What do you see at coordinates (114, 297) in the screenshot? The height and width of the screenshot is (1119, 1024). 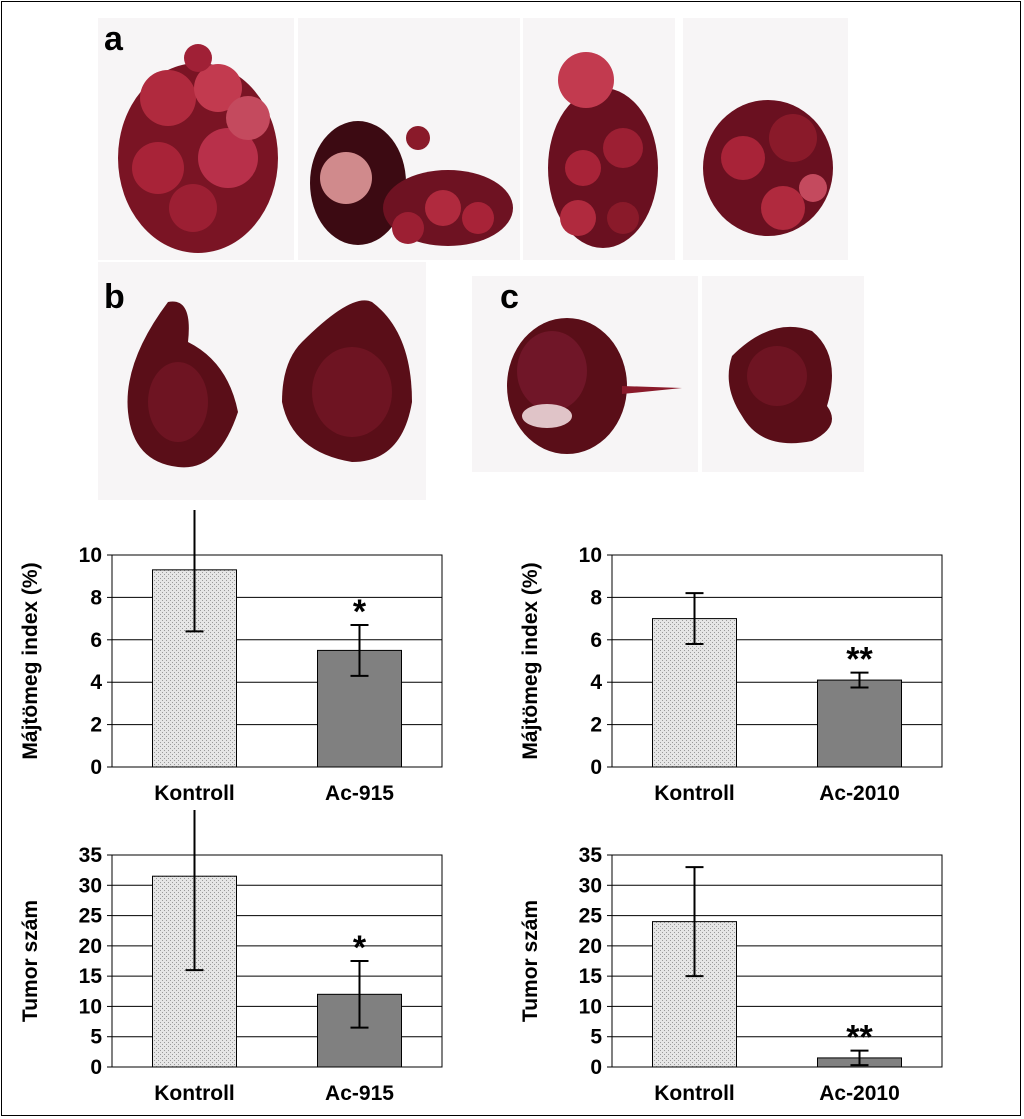 I see `panel-label-b: b` at bounding box center [114, 297].